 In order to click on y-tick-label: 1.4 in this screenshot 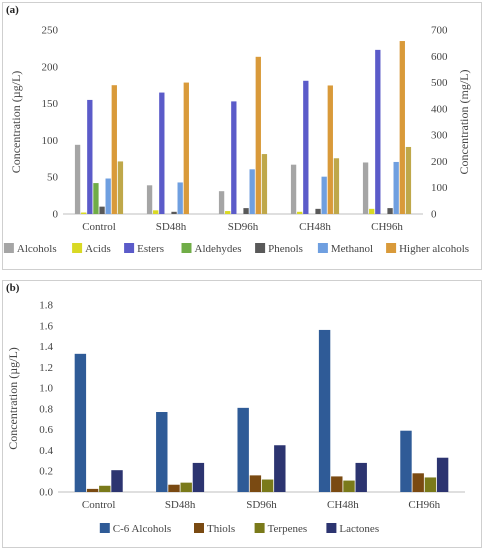, I will do `click(46, 347)`.